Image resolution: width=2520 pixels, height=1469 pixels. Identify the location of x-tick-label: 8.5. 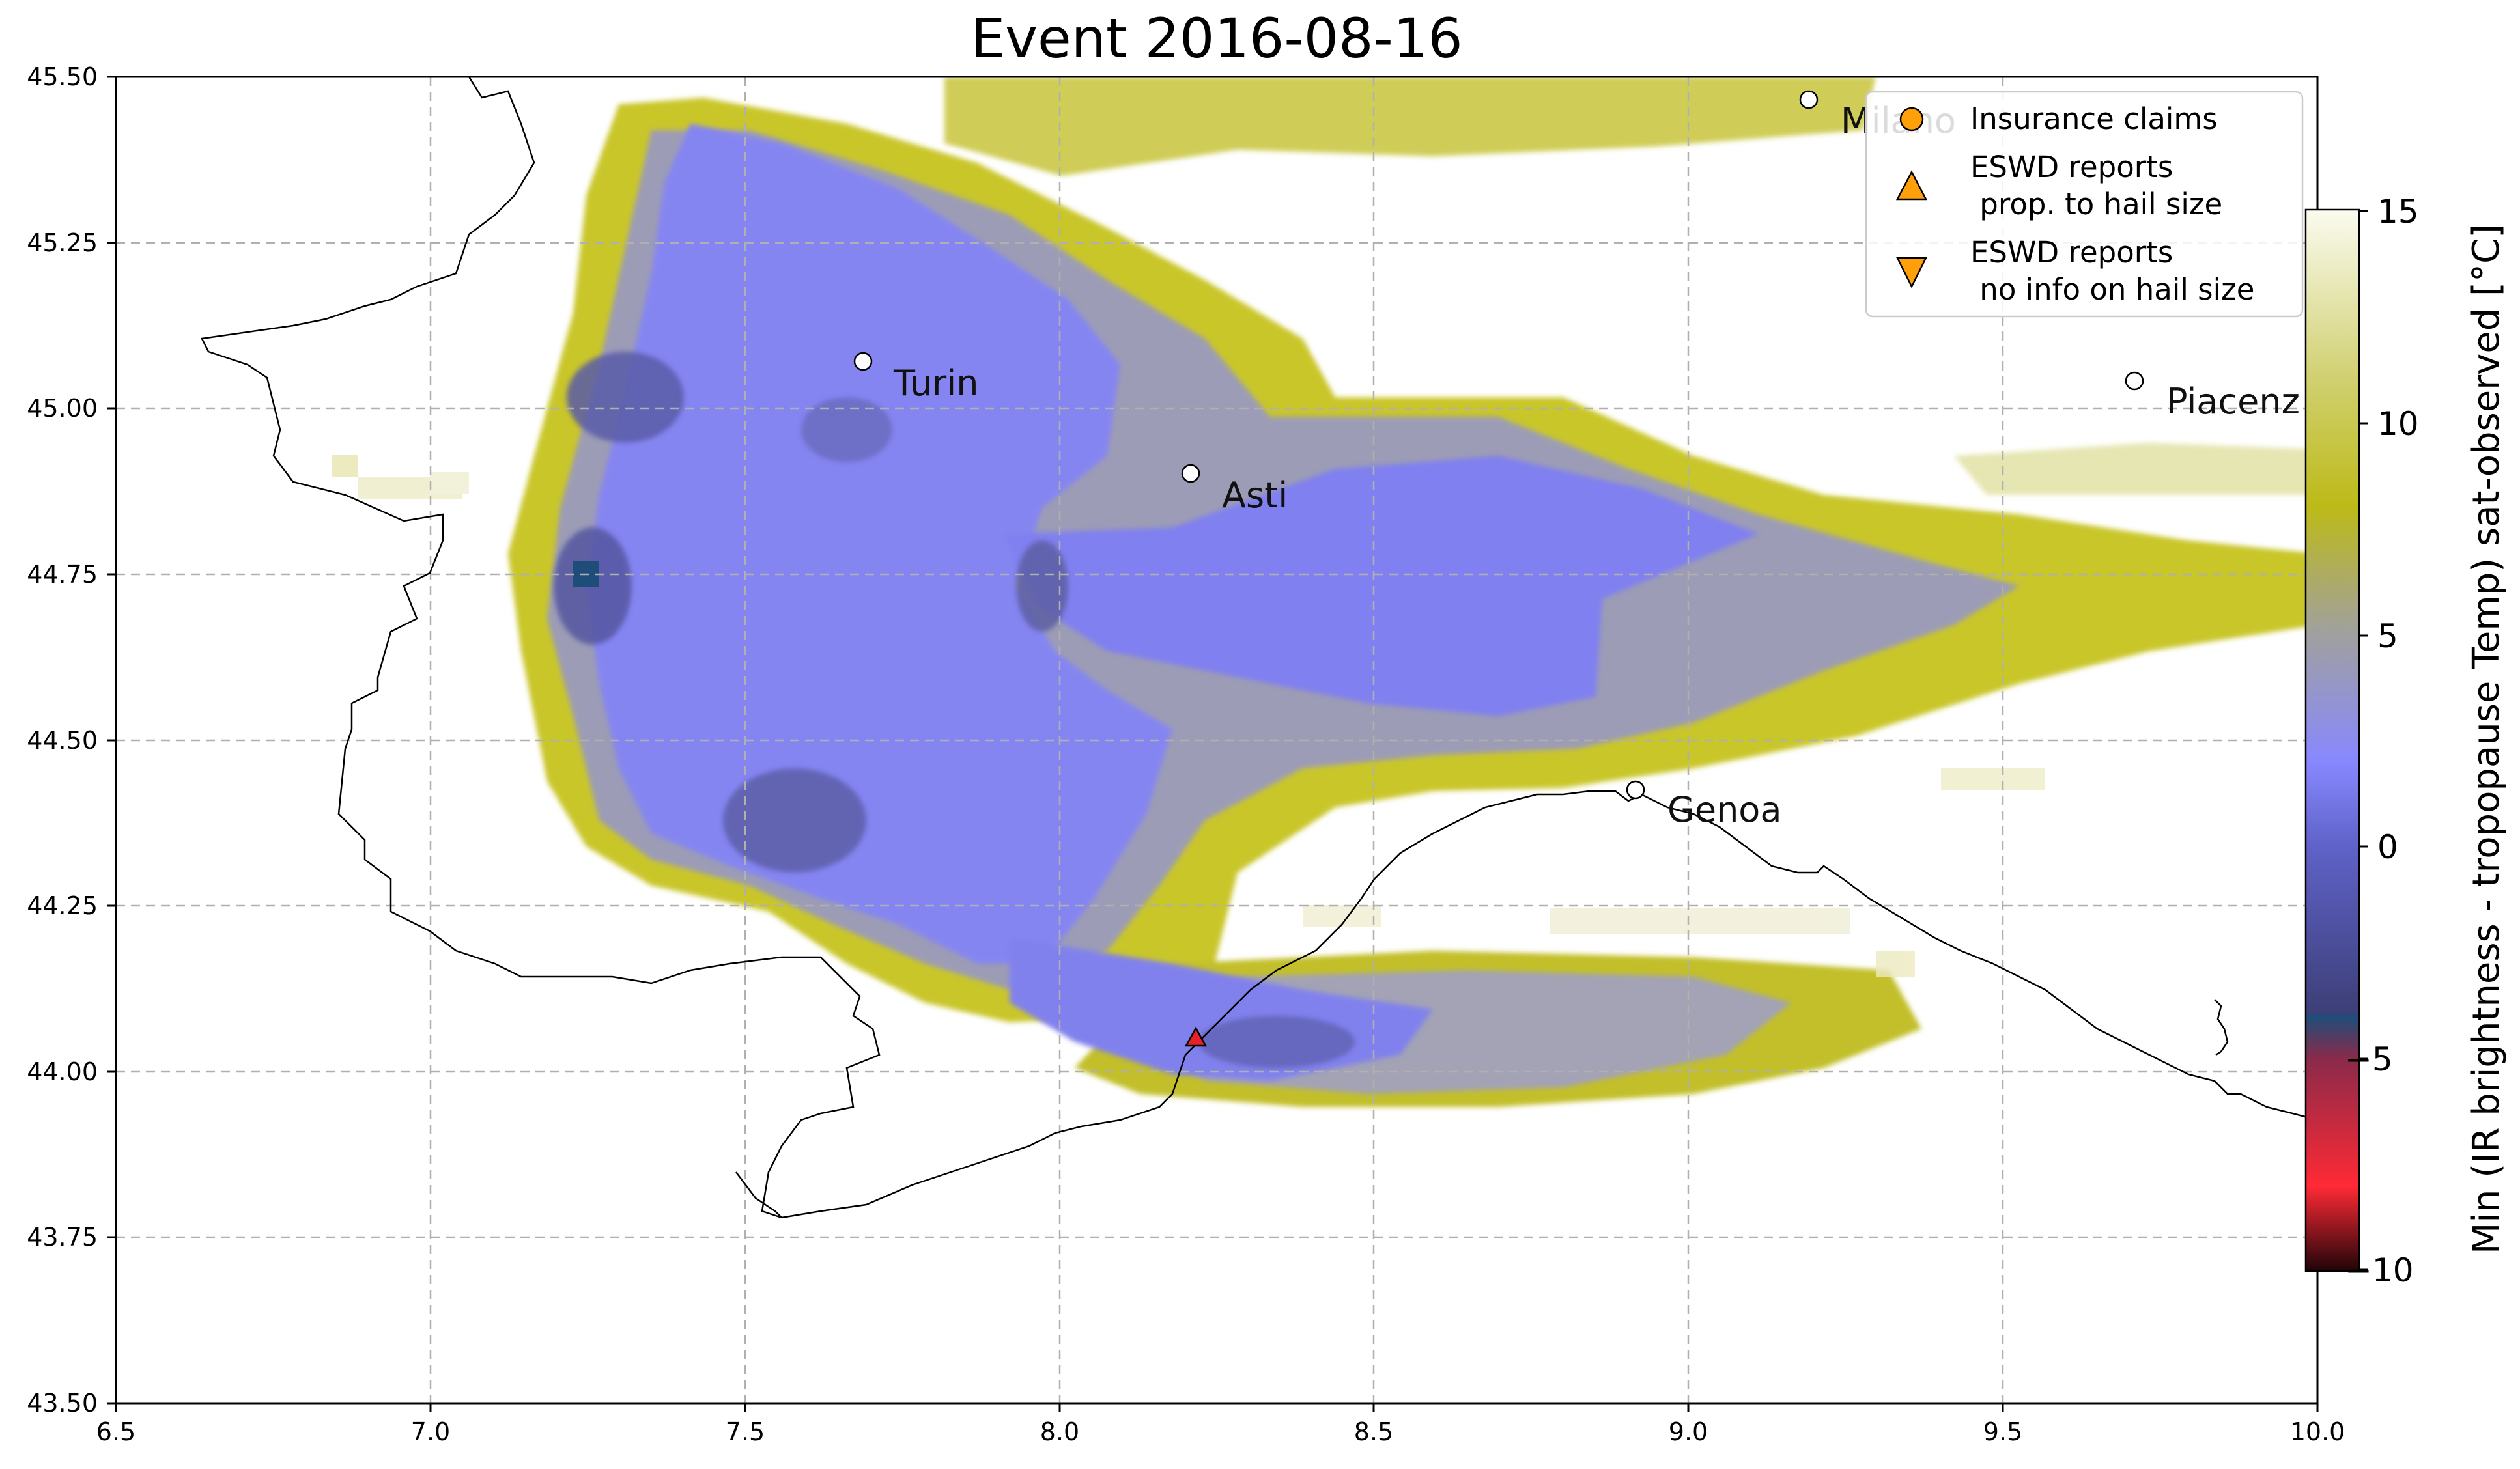
(1374, 1432).